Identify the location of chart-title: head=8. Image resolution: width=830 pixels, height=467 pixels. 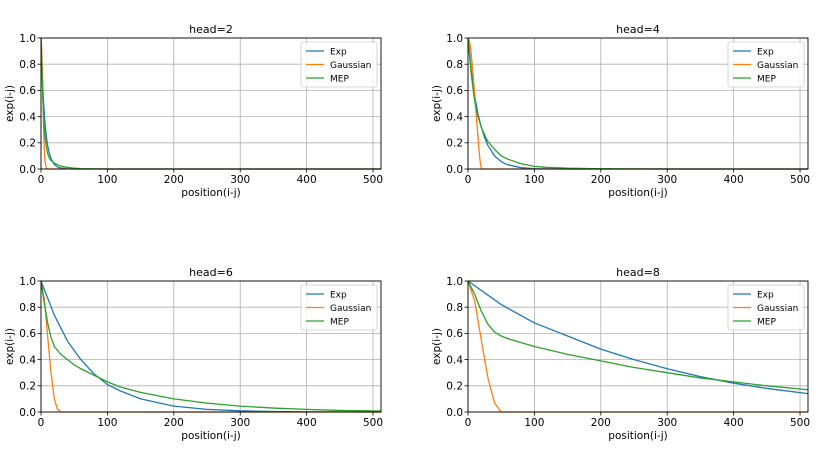
(638, 272).